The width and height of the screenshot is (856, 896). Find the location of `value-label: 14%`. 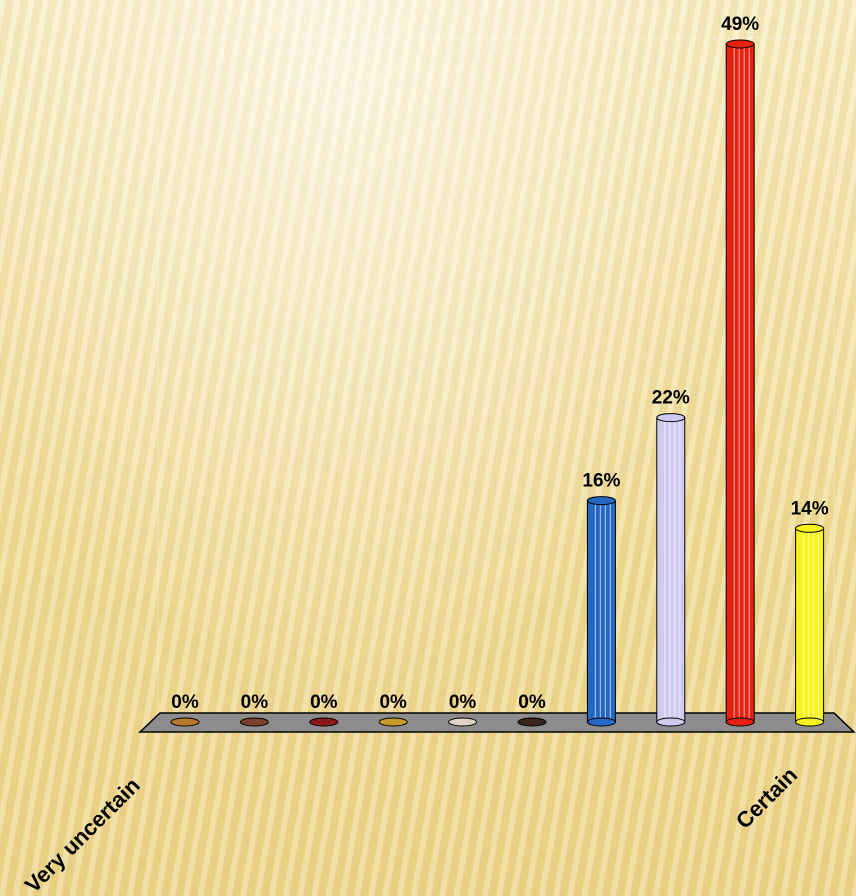

value-label: 14% is located at coordinates (810, 508).